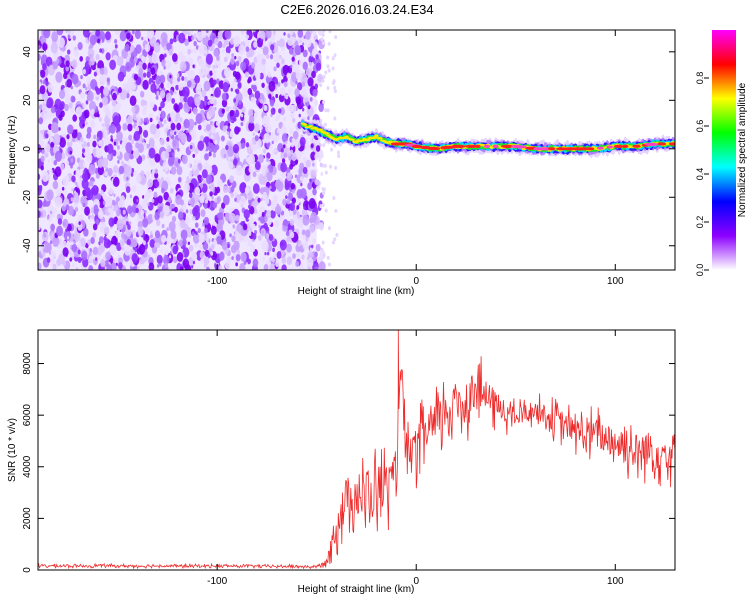 The width and height of the screenshot is (750, 600). I want to click on spectrogram-x-axis-label: Height of straight line (km), so click(356, 291).